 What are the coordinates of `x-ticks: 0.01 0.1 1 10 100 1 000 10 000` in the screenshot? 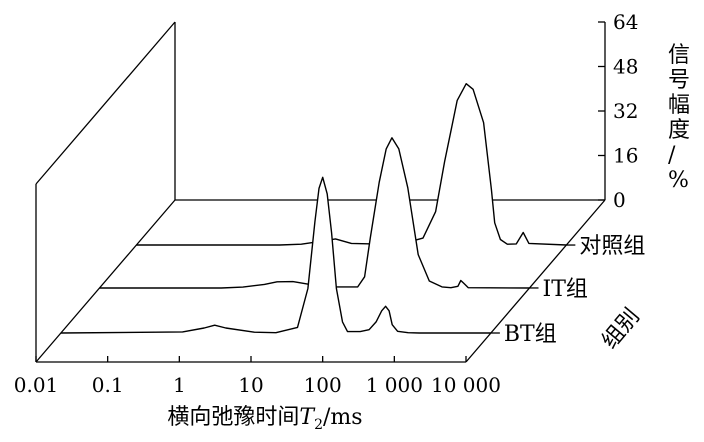 It's located at (257, 376).